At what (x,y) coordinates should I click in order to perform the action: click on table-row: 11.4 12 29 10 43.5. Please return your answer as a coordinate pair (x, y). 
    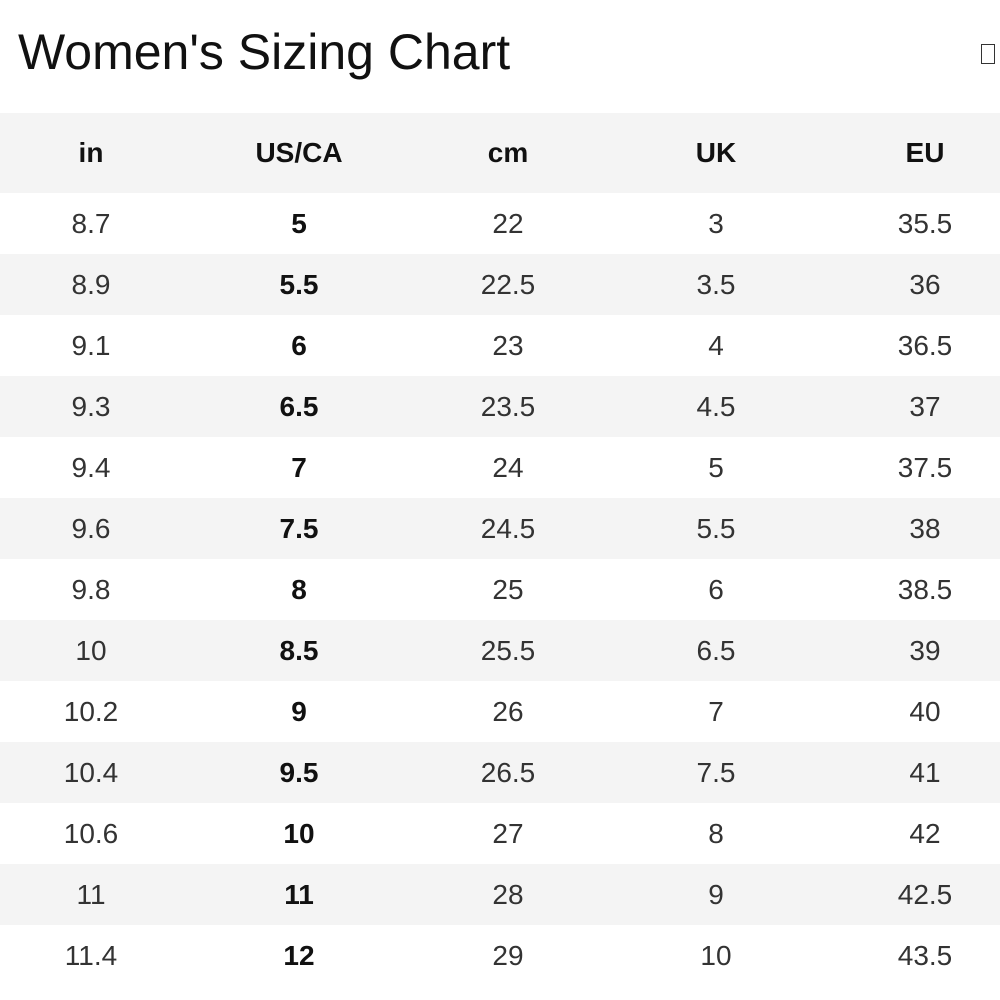
    Looking at the image, I should click on (500, 955).